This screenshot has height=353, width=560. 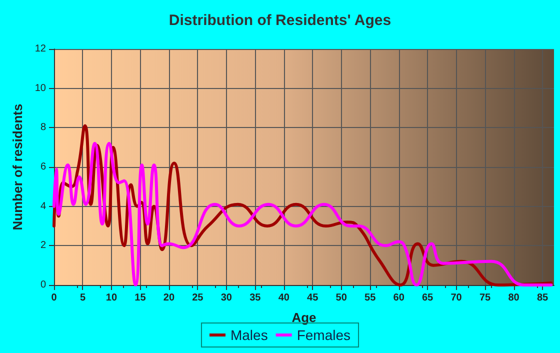 What do you see at coordinates (323, 335) in the screenshot?
I see `legend-label: Females` at bounding box center [323, 335].